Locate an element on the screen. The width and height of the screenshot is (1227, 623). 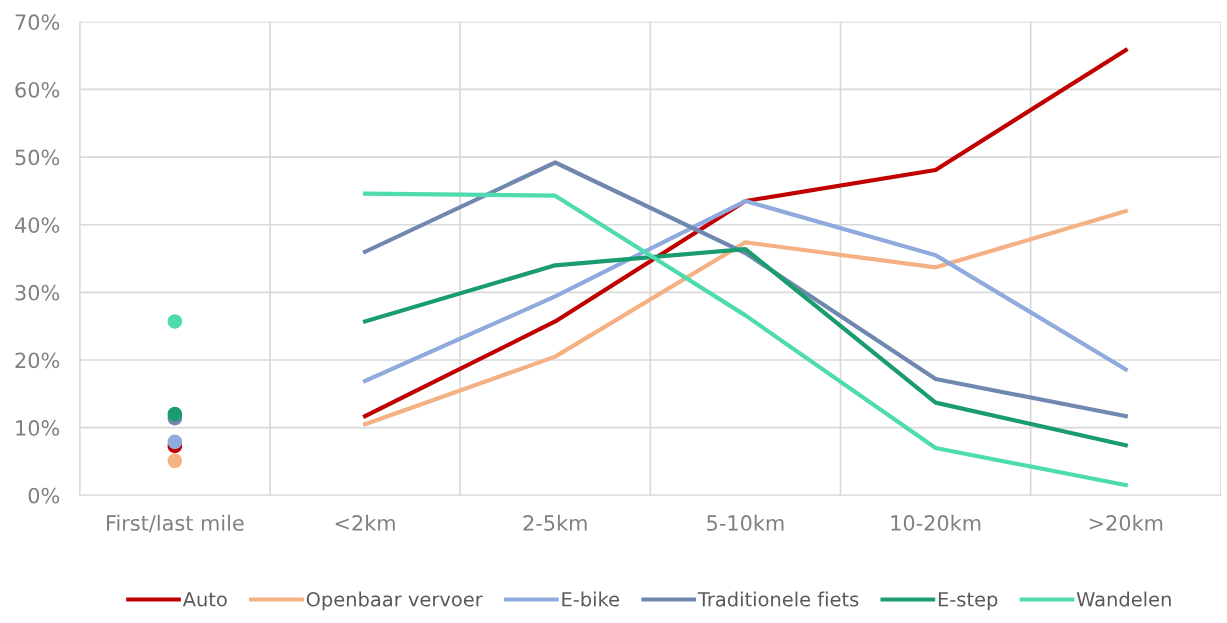
y-tick-label: 30% is located at coordinates (37, 292).